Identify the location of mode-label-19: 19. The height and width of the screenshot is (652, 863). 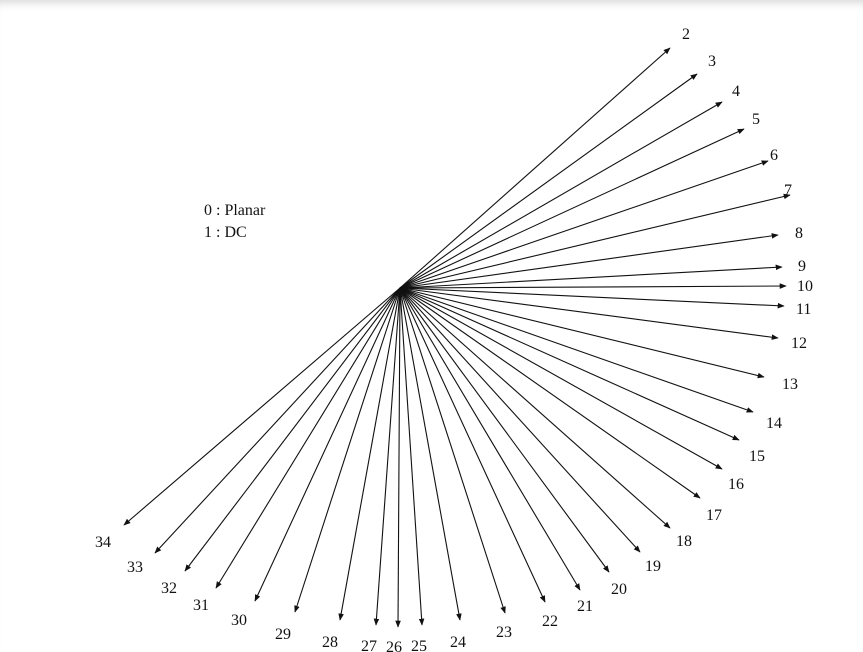
(653, 566).